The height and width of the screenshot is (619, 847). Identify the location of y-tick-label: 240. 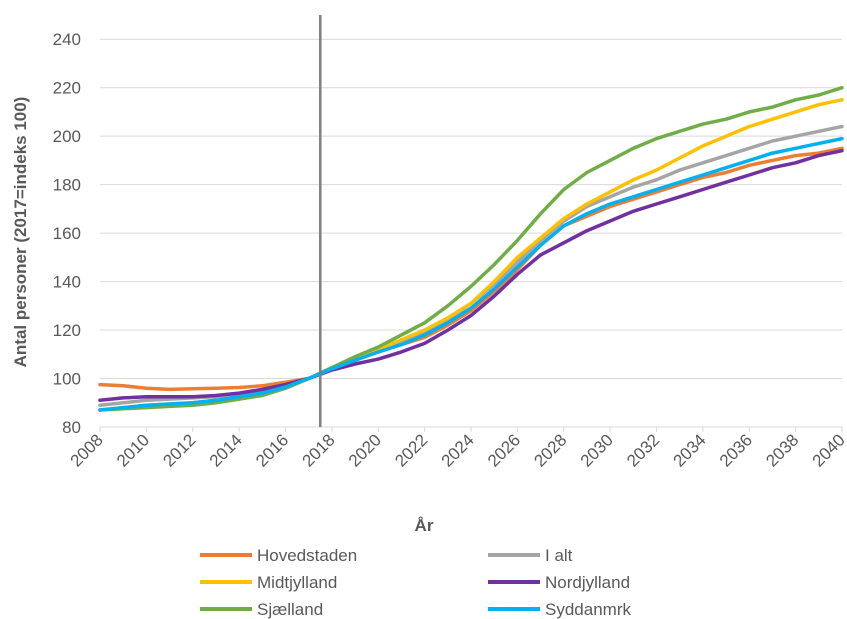
(67, 39).